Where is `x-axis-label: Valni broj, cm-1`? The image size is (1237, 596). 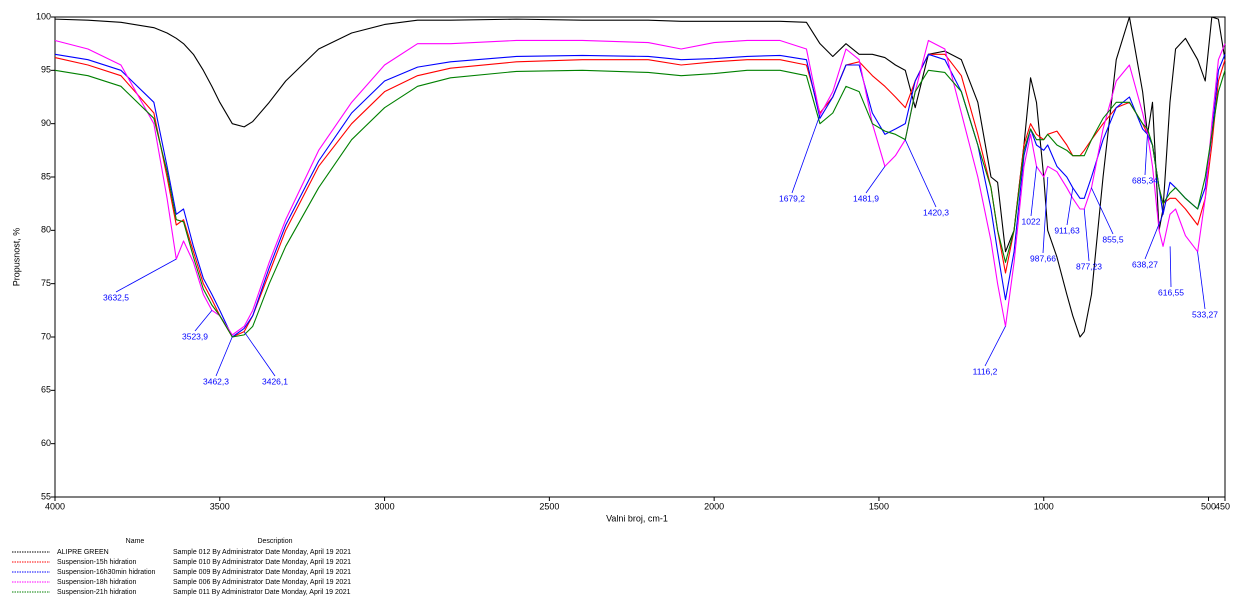 x-axis-label: Valni broj, cm-1 is located at coordinates (637, 518).